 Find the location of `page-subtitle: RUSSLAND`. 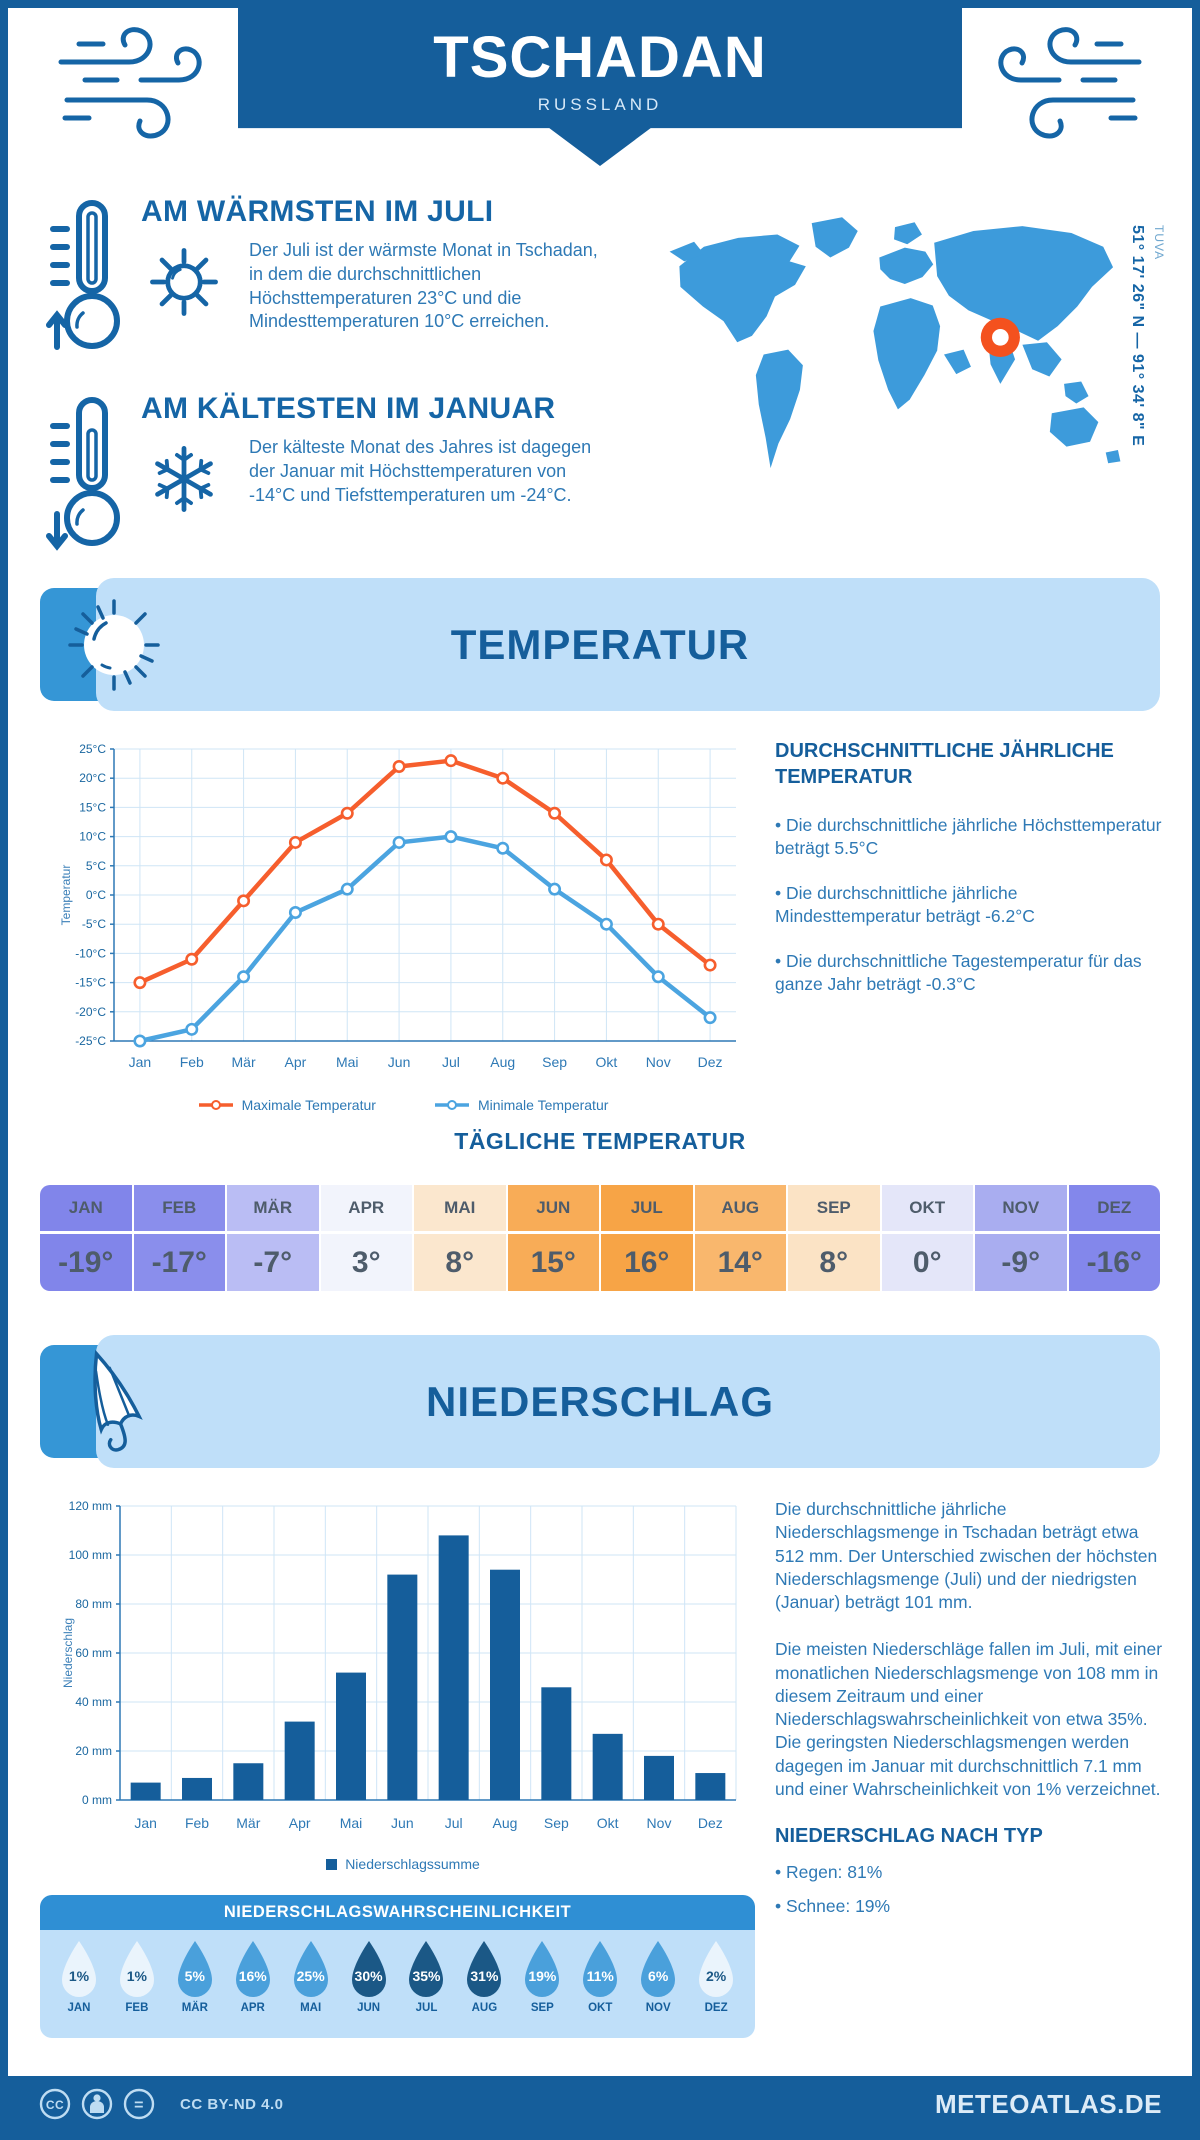

page-subtitle: RUSSLAND is located at coordinates (600, 104).